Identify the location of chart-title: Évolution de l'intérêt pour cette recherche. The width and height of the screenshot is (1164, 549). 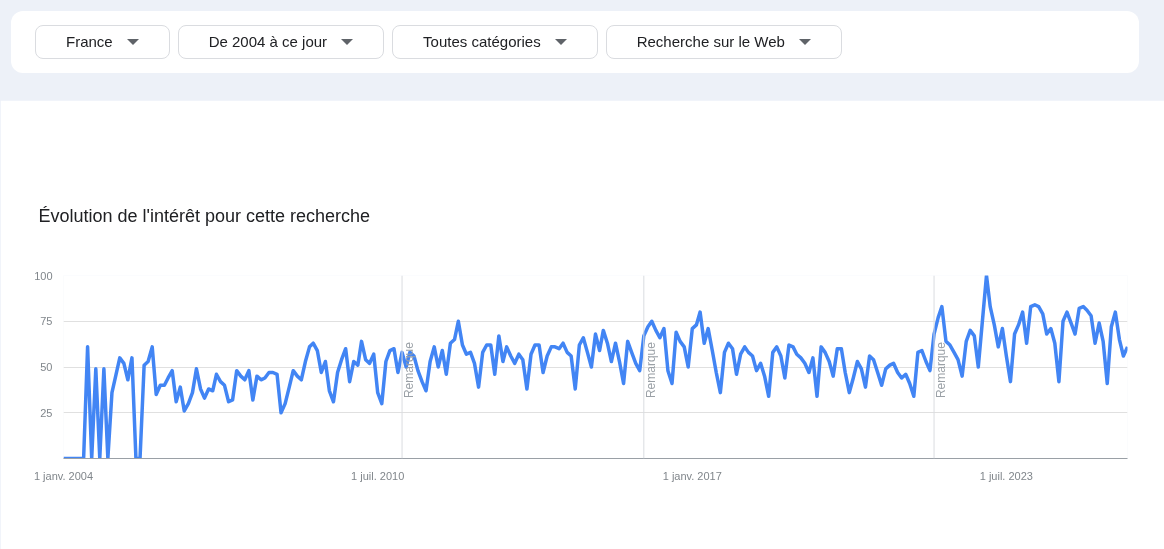
(204, 215).